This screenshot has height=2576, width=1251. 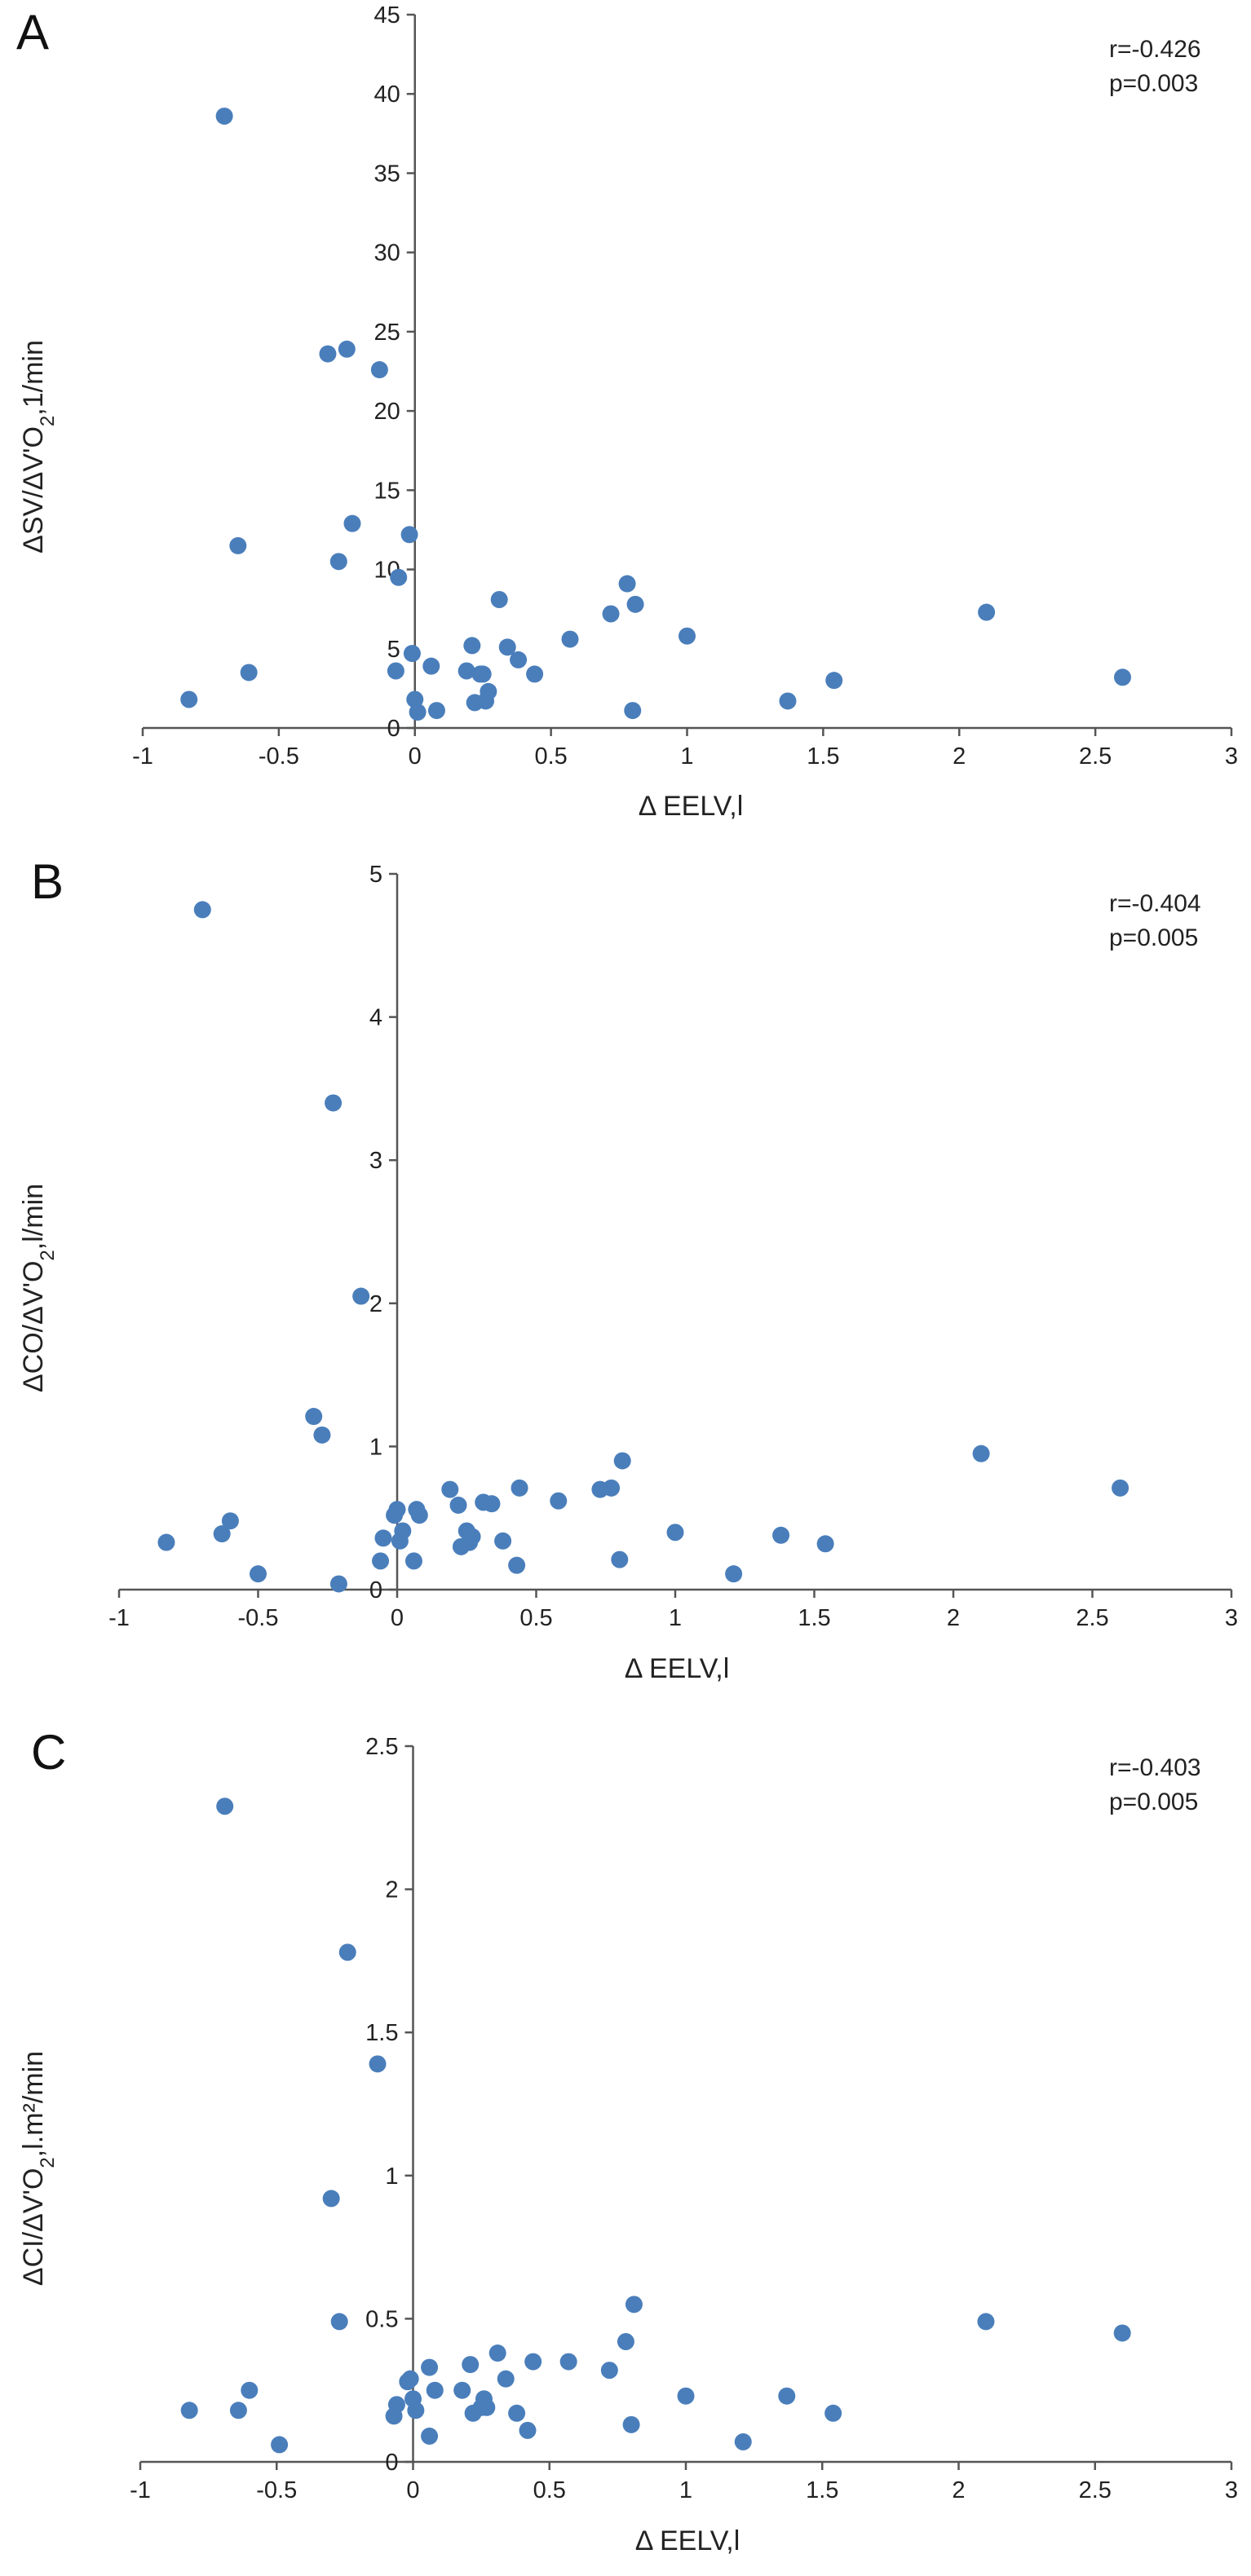 I want to click on panel-b-y-tick-label: 1, so click(x=375, y=1447).